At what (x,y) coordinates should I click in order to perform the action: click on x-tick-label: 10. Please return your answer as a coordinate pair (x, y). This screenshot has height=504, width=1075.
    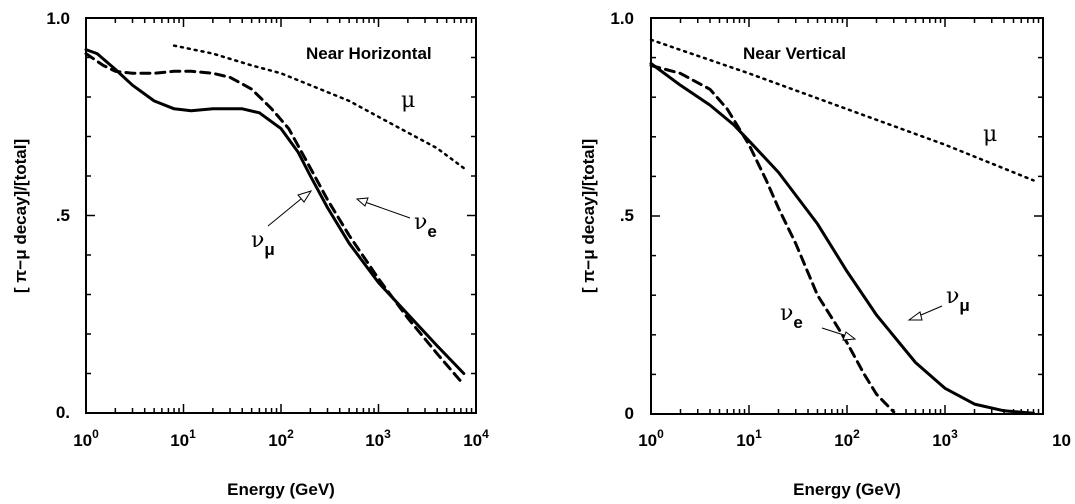
    Looking at the image, I should click on (1061, 440).